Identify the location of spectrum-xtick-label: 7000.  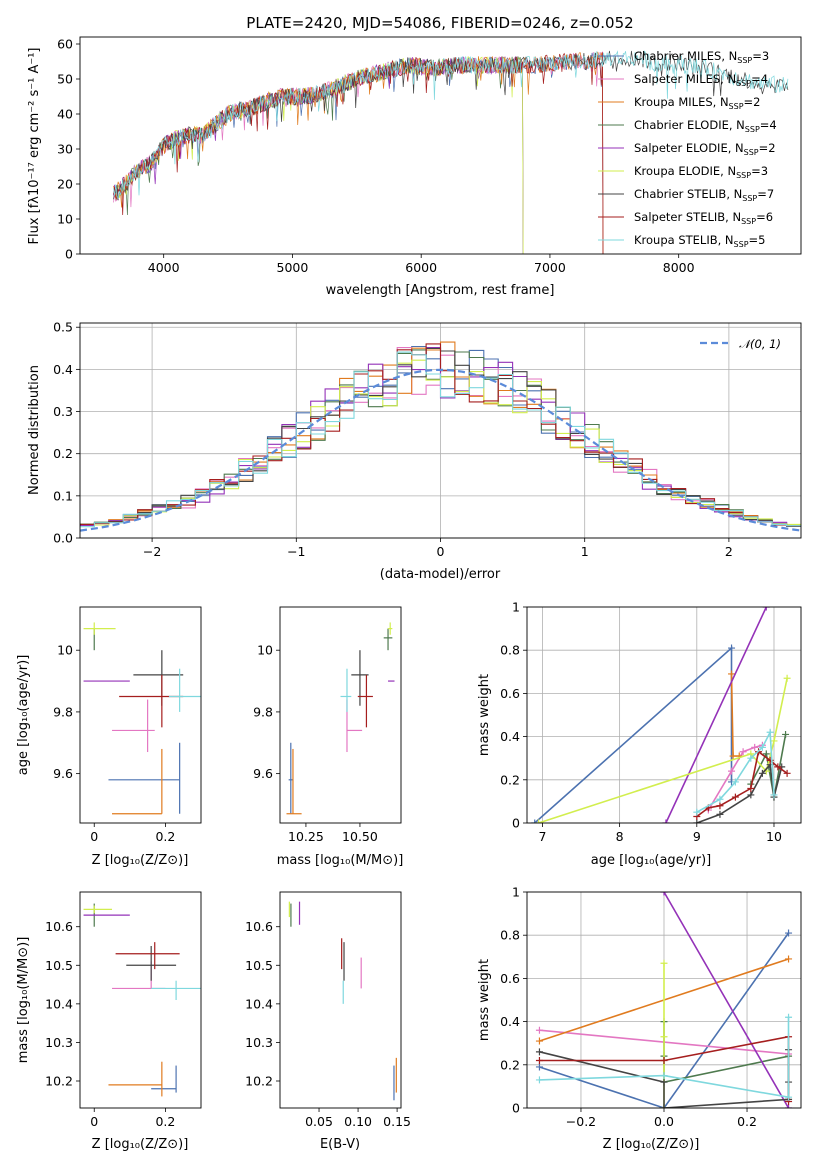
(550, 267).